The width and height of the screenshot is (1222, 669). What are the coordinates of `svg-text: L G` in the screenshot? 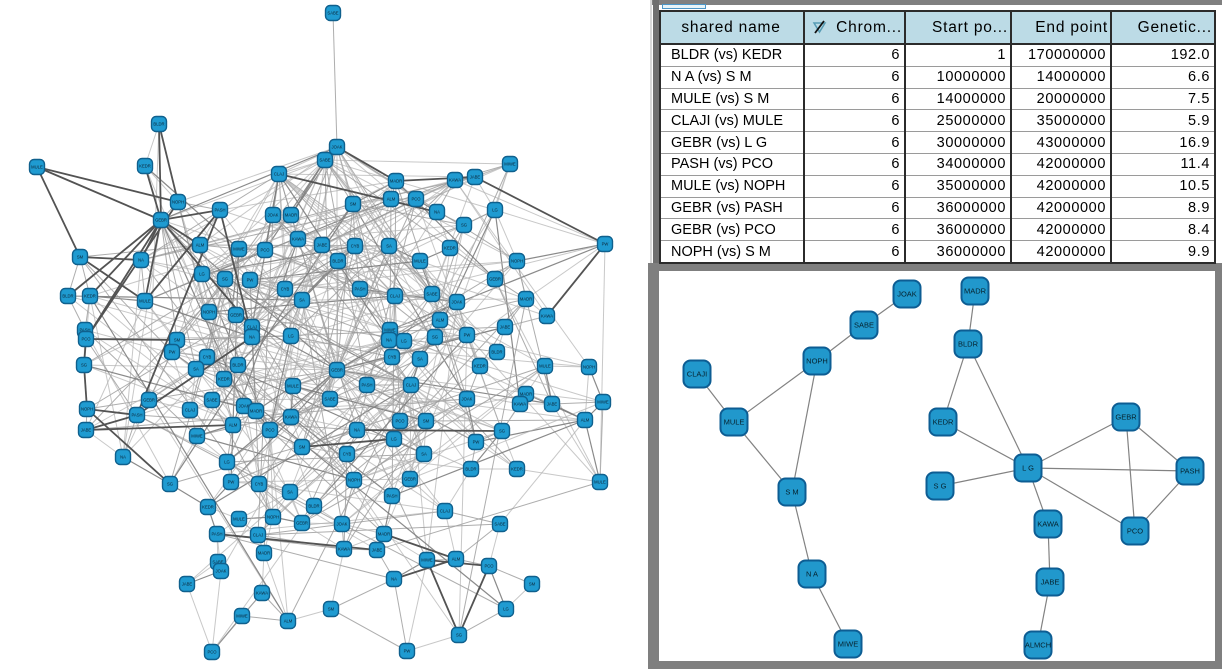 It's located at (1028, 468).